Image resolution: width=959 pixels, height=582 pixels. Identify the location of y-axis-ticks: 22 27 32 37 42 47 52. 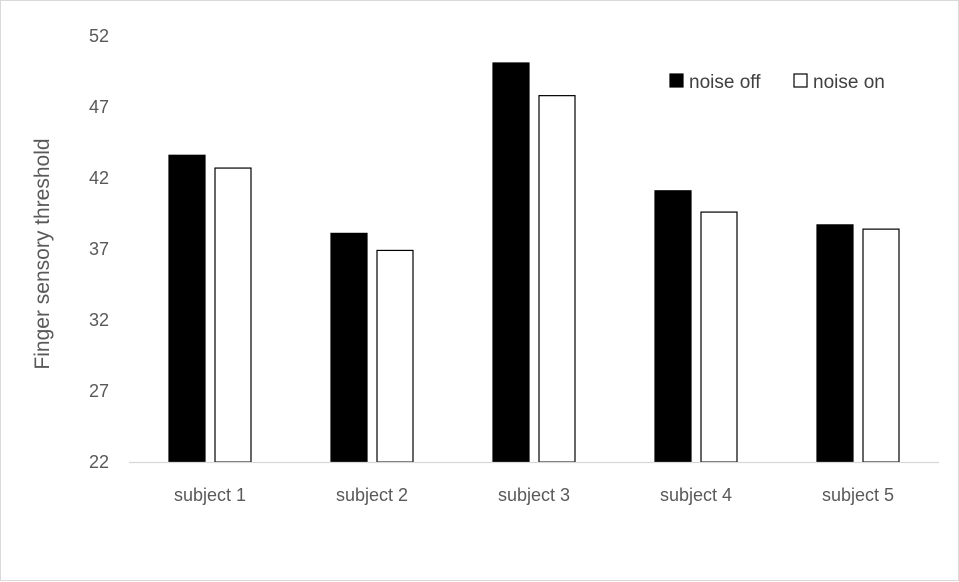
(99, 249).